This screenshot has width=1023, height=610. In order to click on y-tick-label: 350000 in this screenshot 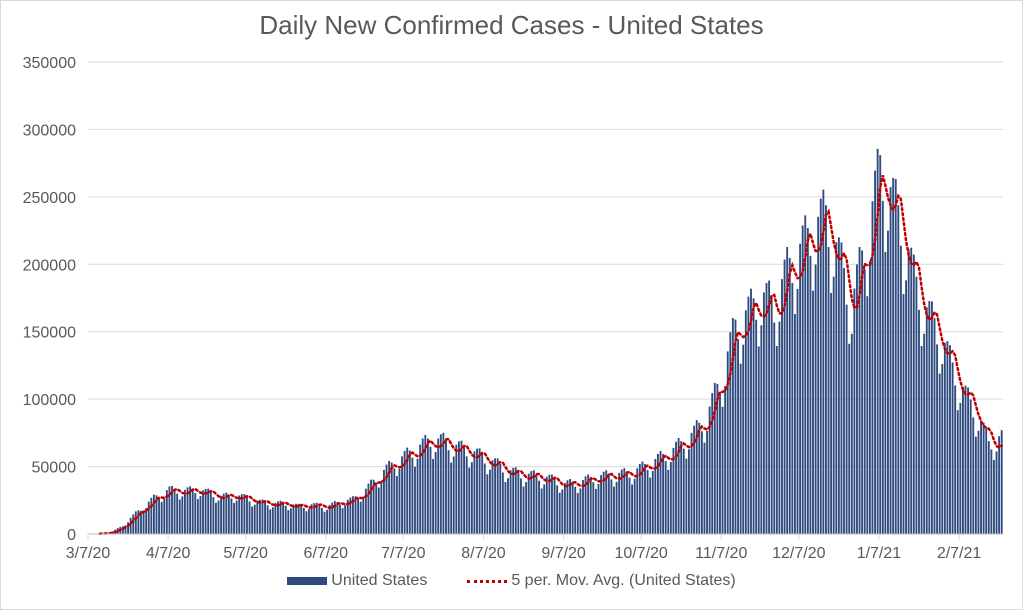, I will do `click(49, 63)`.